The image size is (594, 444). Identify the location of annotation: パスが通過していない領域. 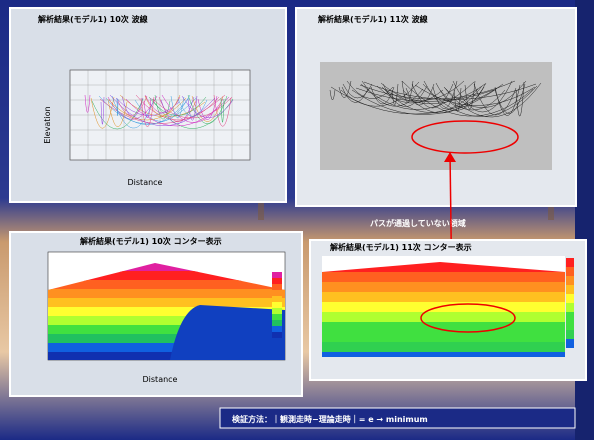
(418, 223).